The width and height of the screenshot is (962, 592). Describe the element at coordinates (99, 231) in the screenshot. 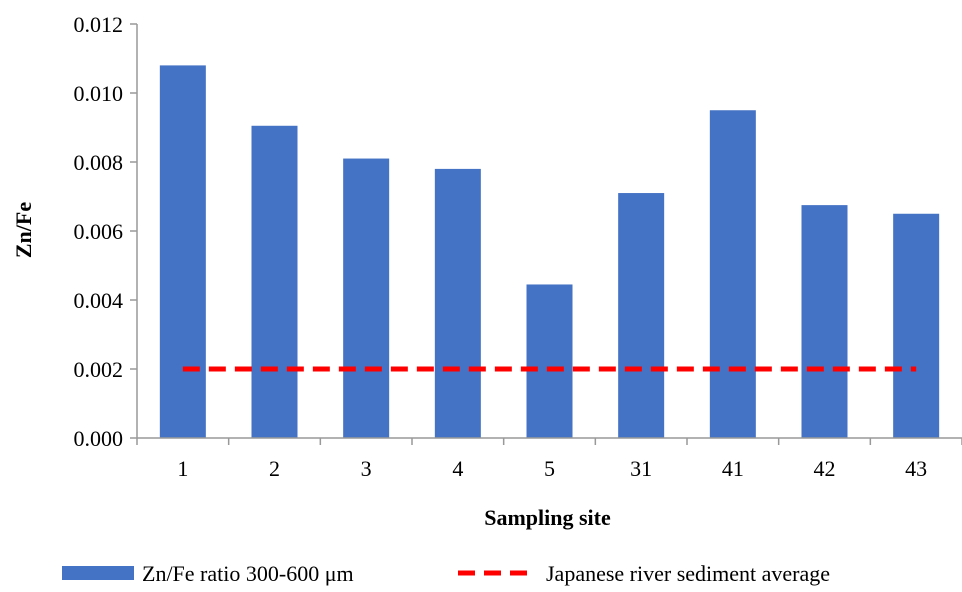

I see `y-tick-label: 0.006` at that location.